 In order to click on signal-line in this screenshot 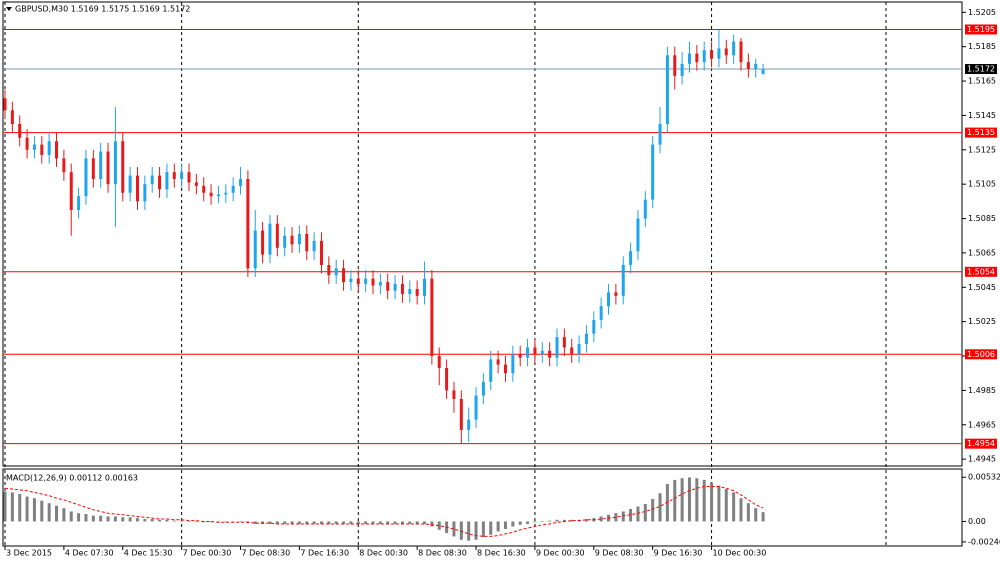, I will do `click(384, 511)`.